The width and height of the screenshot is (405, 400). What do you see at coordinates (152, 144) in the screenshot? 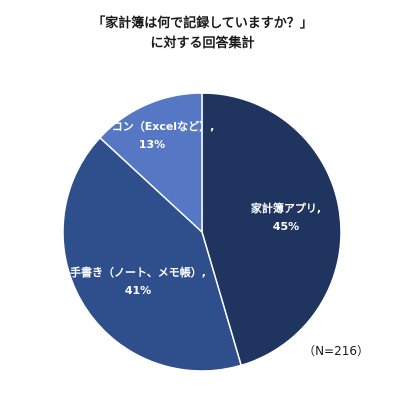
I see `slice-value-label-3: 13%` at bounding box center [152, 144].